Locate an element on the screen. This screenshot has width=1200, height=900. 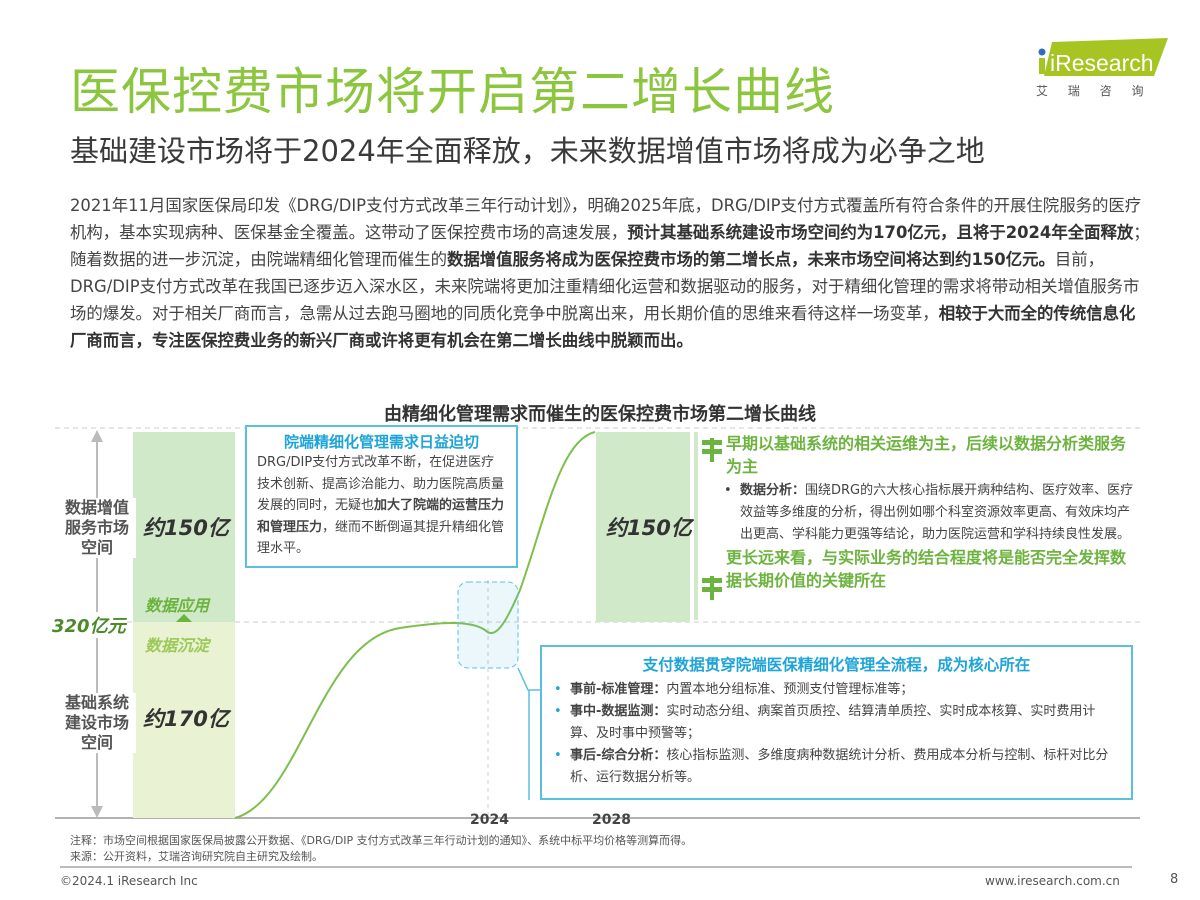
arrow-up-icon is located at coordinates (97, 436).